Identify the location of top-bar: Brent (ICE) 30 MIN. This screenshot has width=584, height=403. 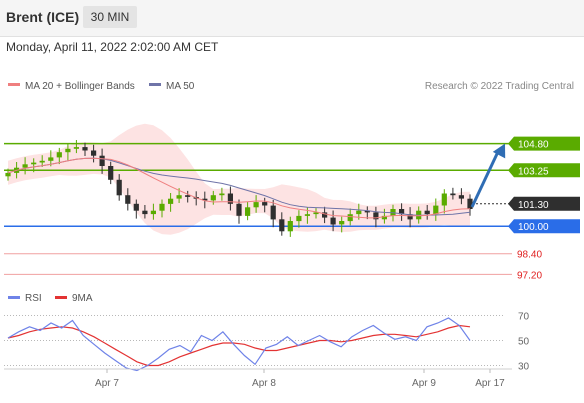
(292, 18).